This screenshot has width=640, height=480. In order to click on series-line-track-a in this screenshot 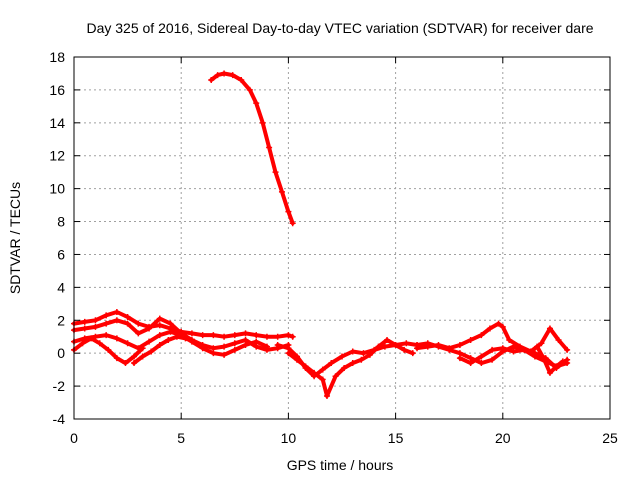, I will do `click(183, 324)`.